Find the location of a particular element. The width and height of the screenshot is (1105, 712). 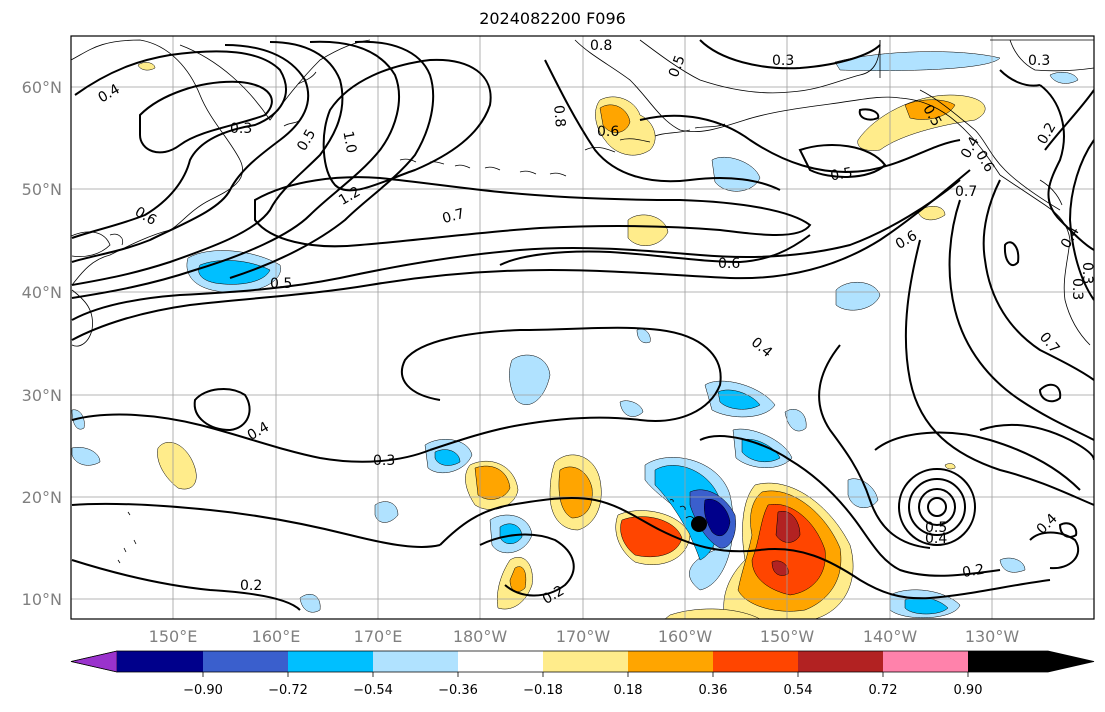

colorbar-outline is located at coordinates (582, 661).